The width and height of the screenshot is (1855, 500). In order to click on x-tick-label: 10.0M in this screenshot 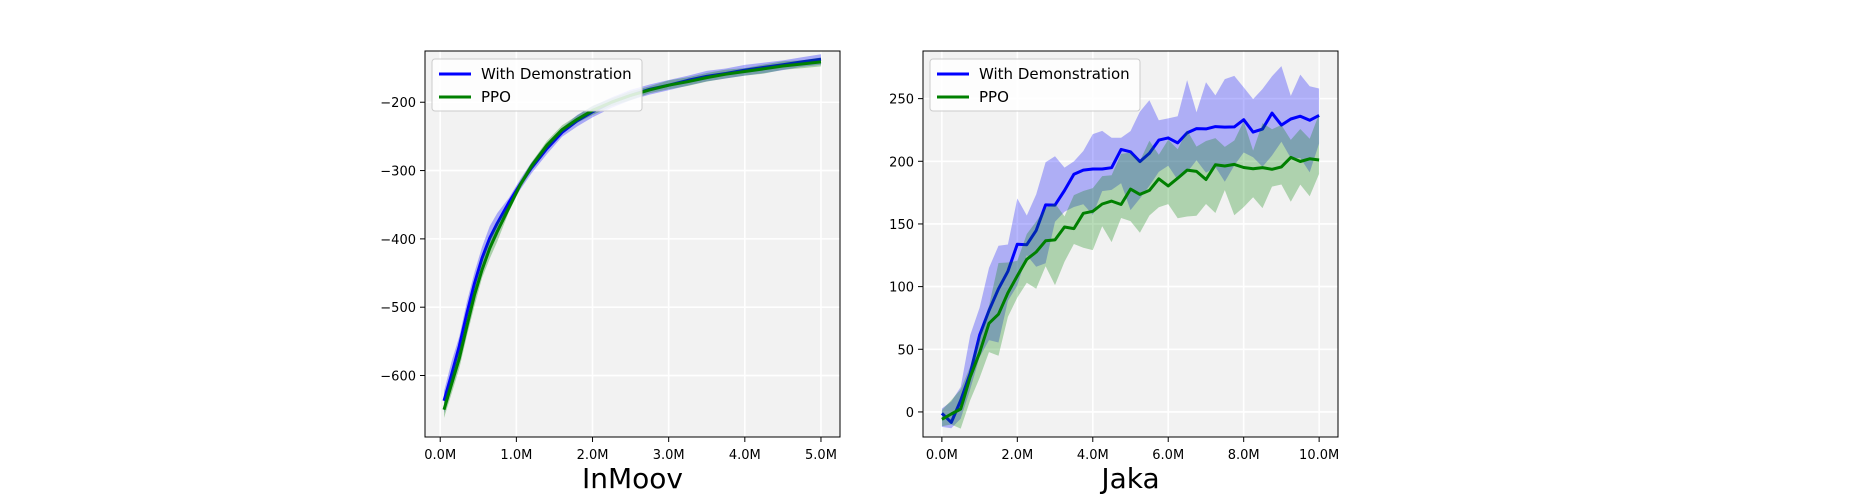, I will do `click(1319, 455)`.